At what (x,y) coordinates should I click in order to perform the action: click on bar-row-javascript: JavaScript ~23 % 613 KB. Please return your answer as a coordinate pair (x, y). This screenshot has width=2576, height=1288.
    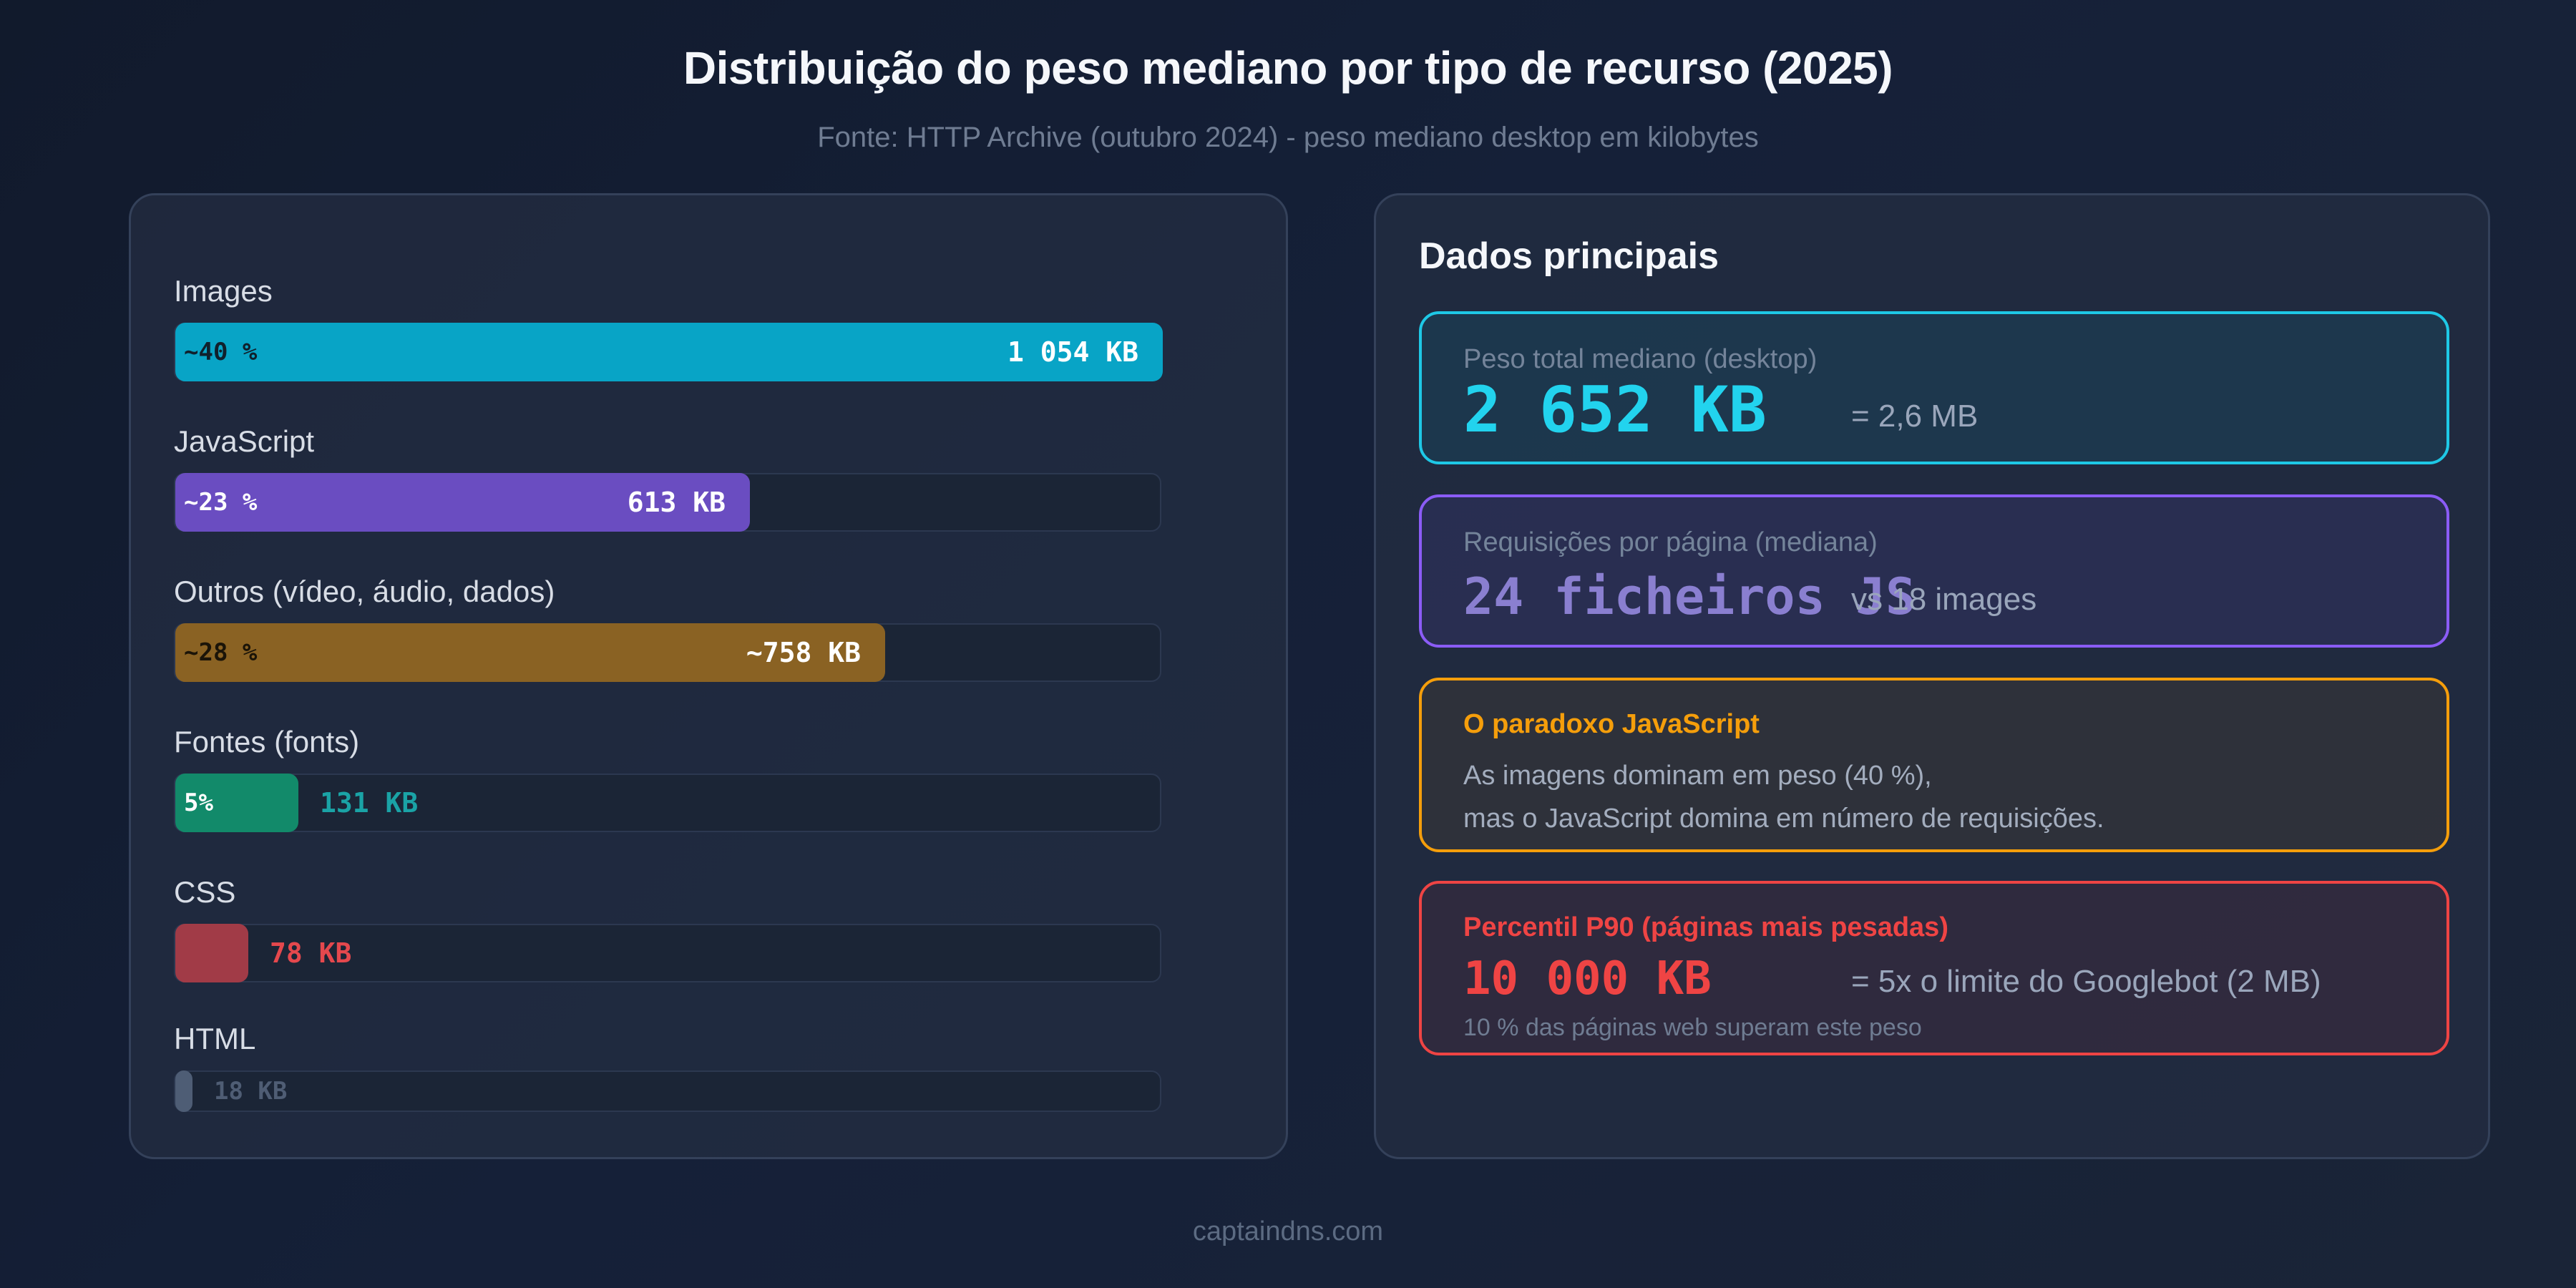
    Looking at the image, I should click on (667, 485).